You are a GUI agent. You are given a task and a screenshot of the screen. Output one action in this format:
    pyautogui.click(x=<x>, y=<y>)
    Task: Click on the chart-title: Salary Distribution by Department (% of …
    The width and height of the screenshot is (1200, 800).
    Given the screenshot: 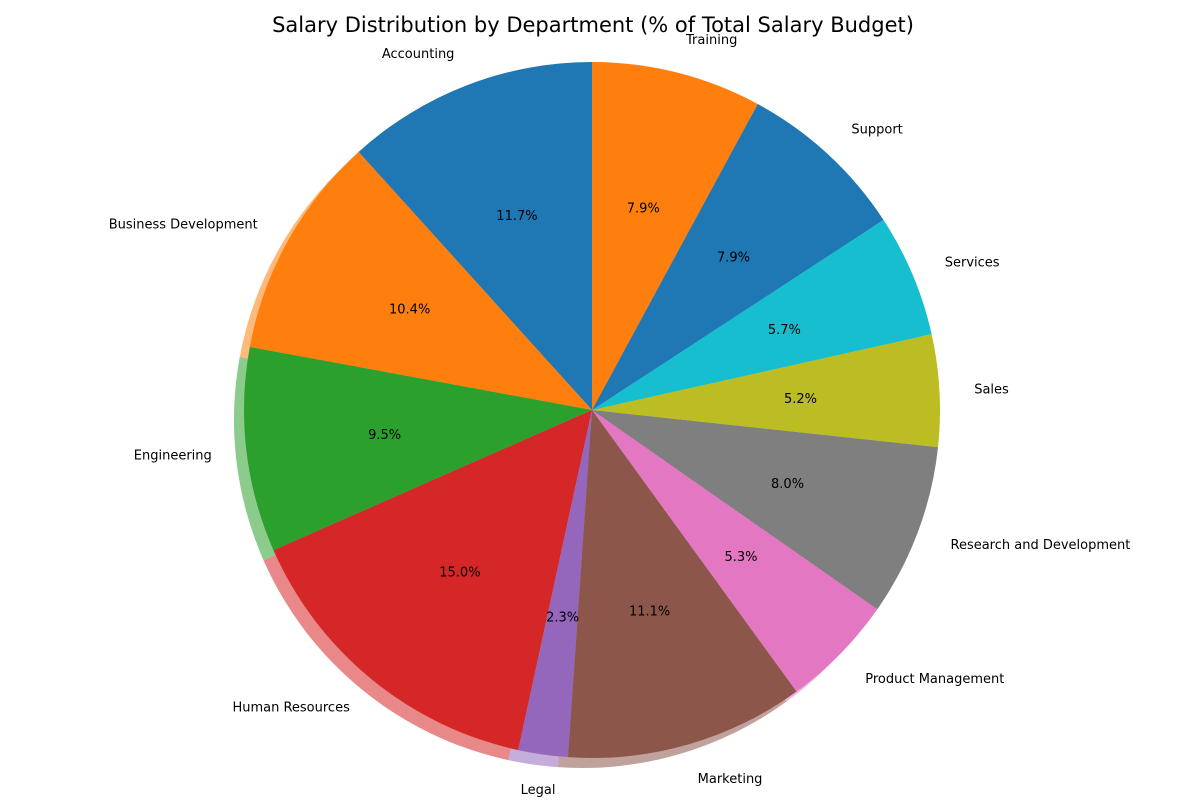 What is the action you would take?
    pyautogui.click(x=593, y=25)
    